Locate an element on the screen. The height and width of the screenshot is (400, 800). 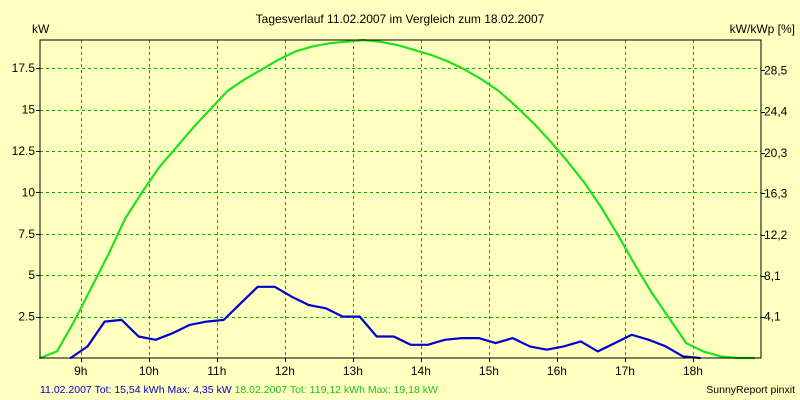
y2-tick-label: 28,5 is located at coordinates (776, 70).